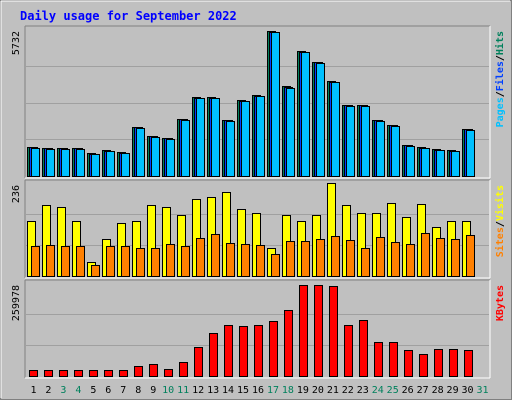 The image size is (512, 400). Describe the element at coordinates (378, 390) in the screenshot. I see `x-tick-label: 24` at that location.